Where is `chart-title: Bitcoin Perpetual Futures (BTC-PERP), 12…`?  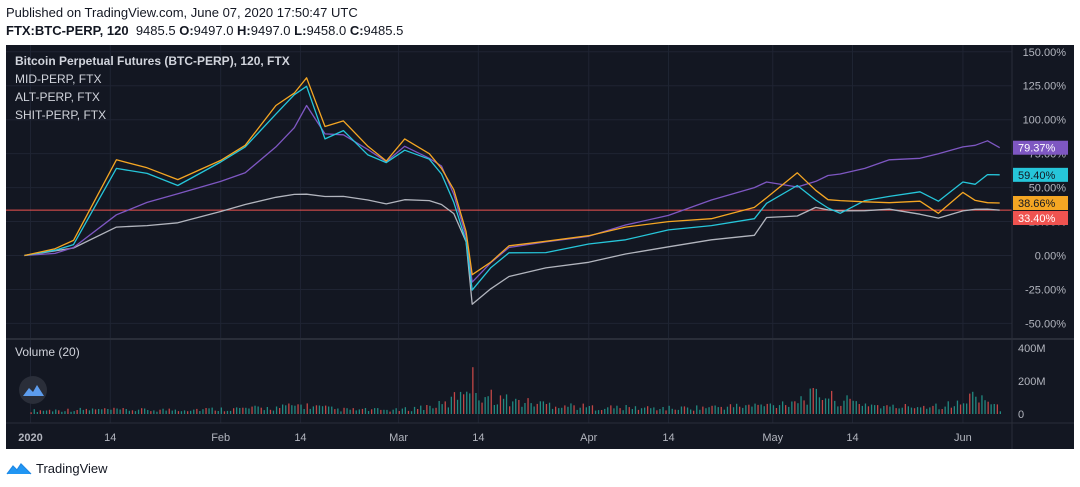
chart-title: Bitcoin Perpetual Futures (BTC-PERP), 12… is located at coordinates (152, 61).